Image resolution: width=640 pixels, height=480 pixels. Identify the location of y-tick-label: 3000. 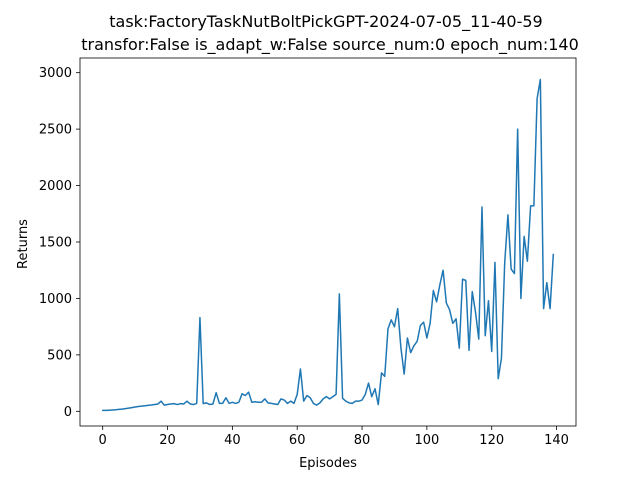
(55, 73).